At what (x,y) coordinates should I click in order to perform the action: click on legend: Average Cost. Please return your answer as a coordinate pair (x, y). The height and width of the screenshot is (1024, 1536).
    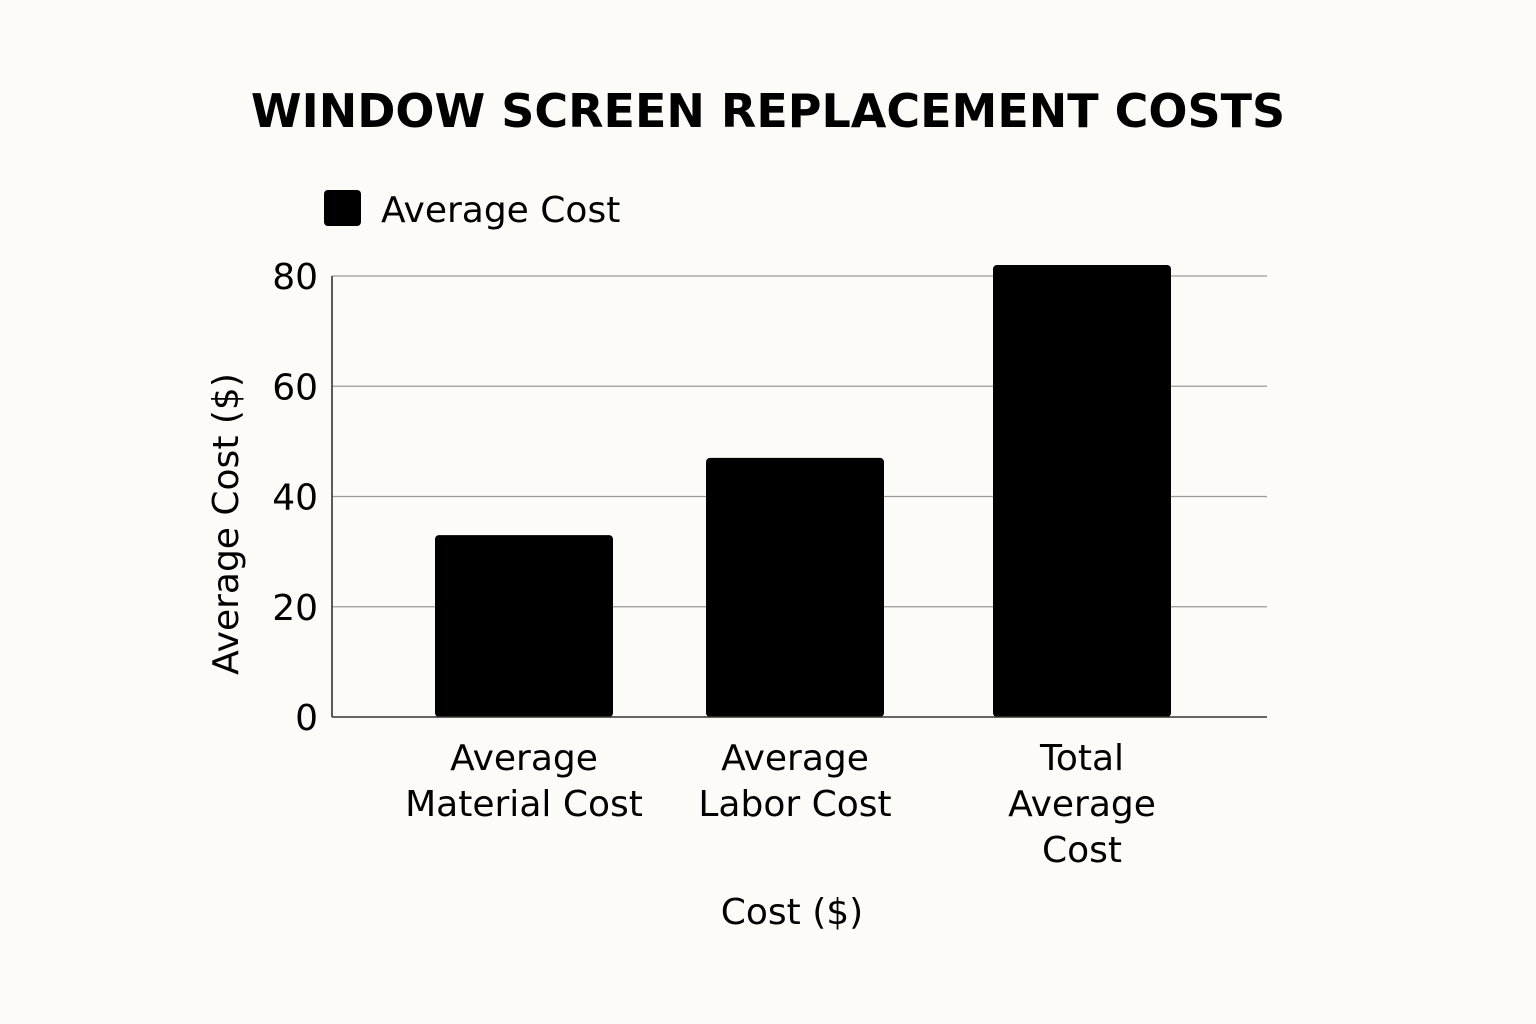
    Looking at the image, I should click on (472, 210).